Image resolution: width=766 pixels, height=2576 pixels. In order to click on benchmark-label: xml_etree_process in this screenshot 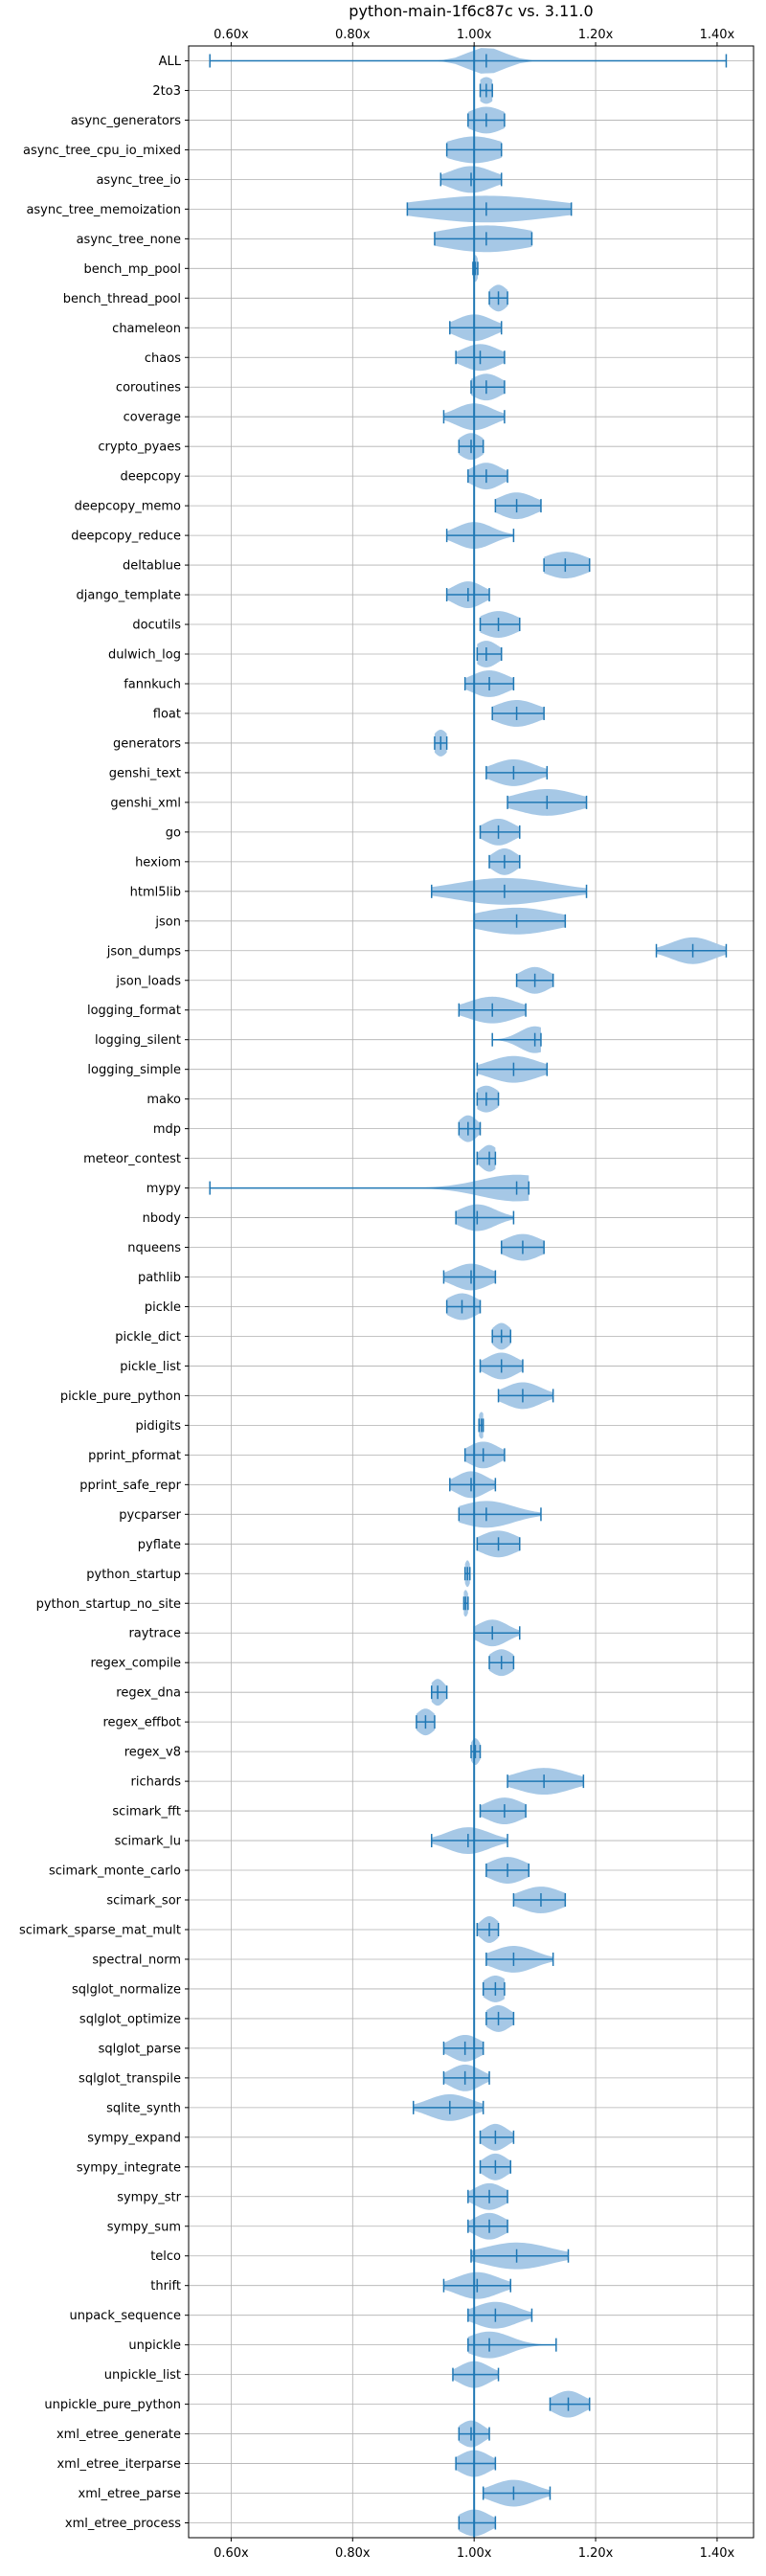, I will do `click(123, 2524)`.